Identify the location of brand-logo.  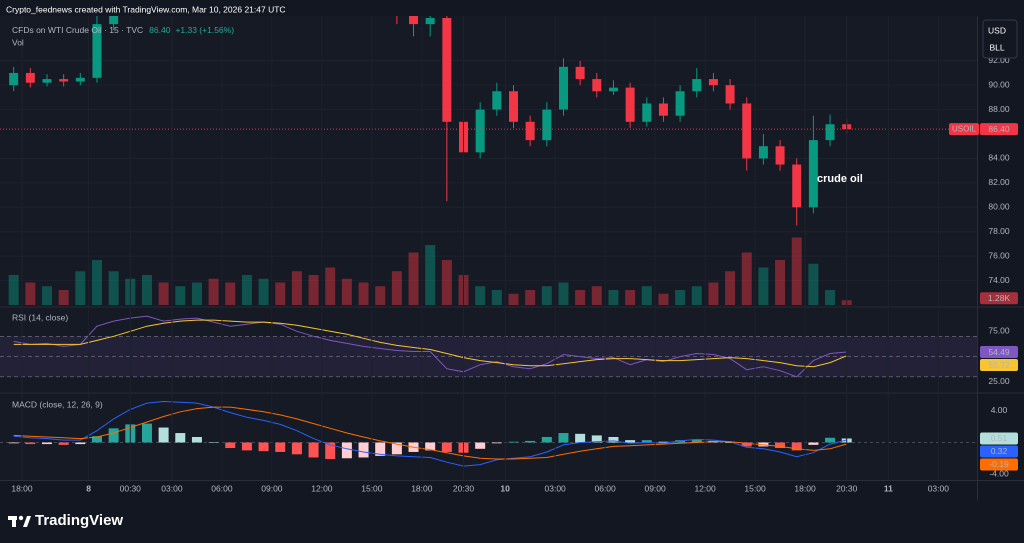
(19, 521).